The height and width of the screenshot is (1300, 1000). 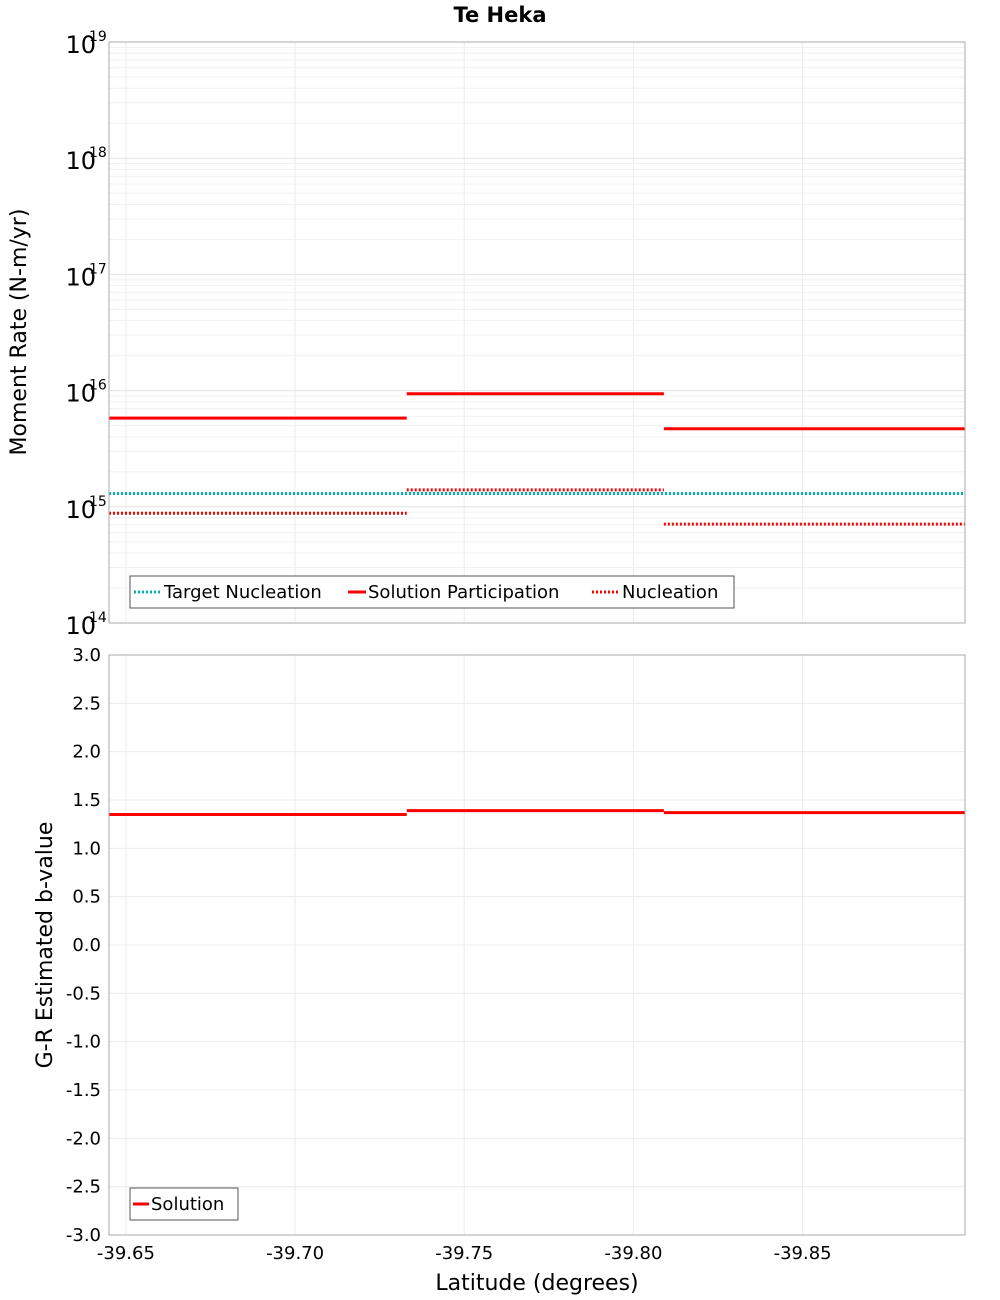 I want to click on top-y-axis-label: Moment Rate (N-m/yr), so click(x=19, y=332).